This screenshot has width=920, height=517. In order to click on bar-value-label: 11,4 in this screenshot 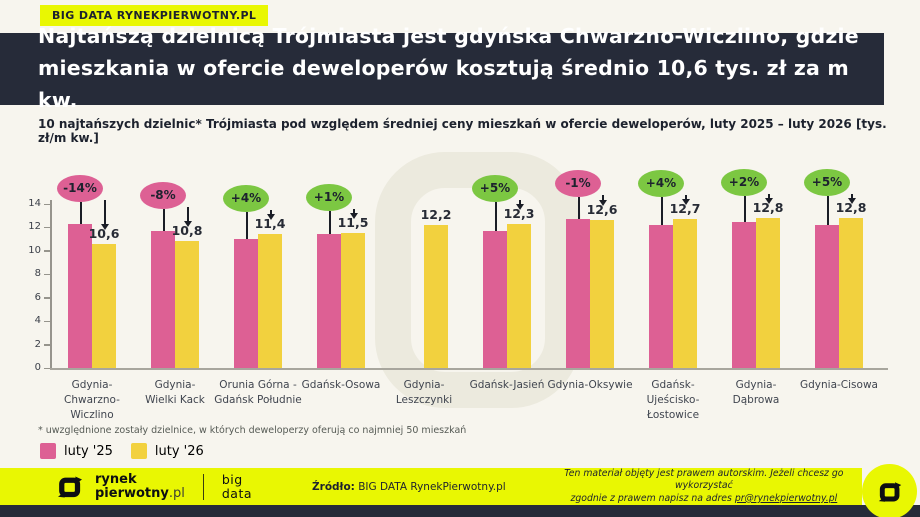, I will do `click(270, 224)`.